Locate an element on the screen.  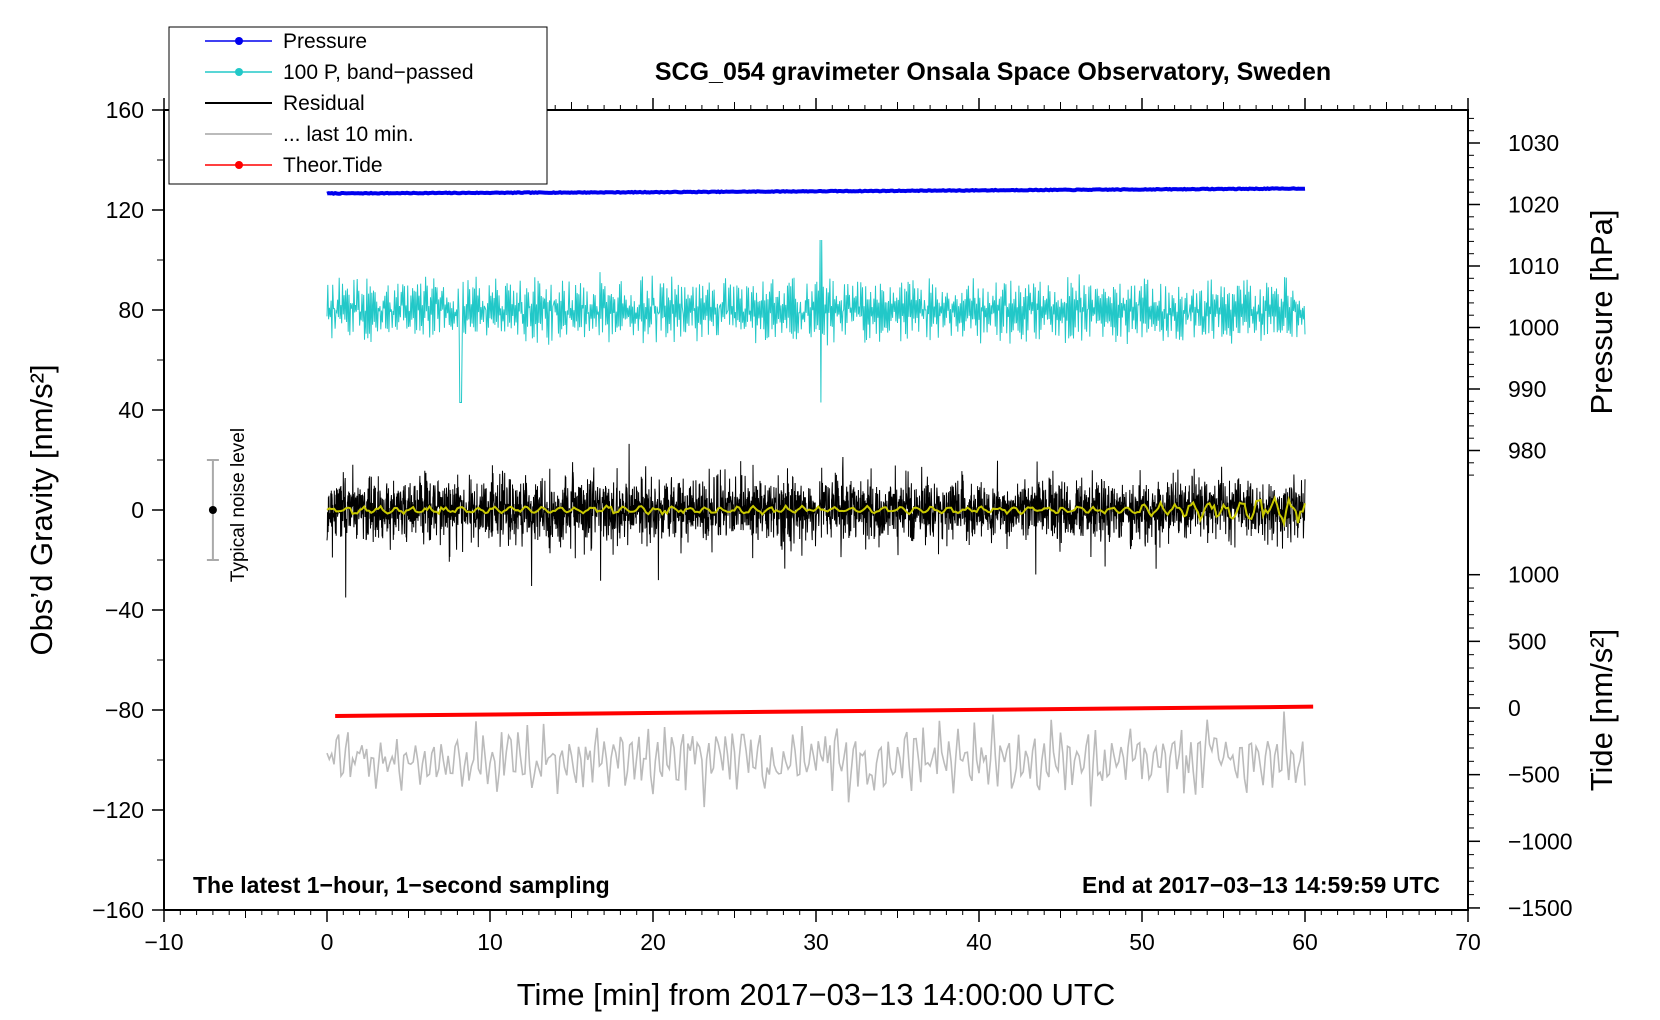
y-left-tick-label: 160 is located at coordinates (125, 110).